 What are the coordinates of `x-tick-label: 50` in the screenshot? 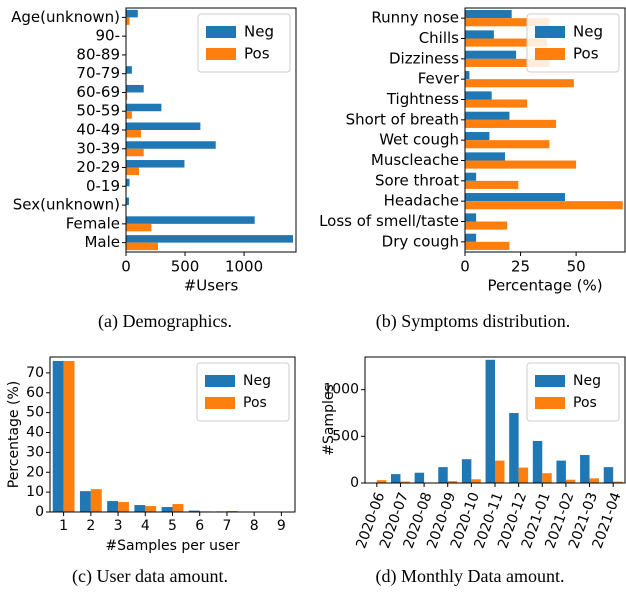 It's located at (576, 267).